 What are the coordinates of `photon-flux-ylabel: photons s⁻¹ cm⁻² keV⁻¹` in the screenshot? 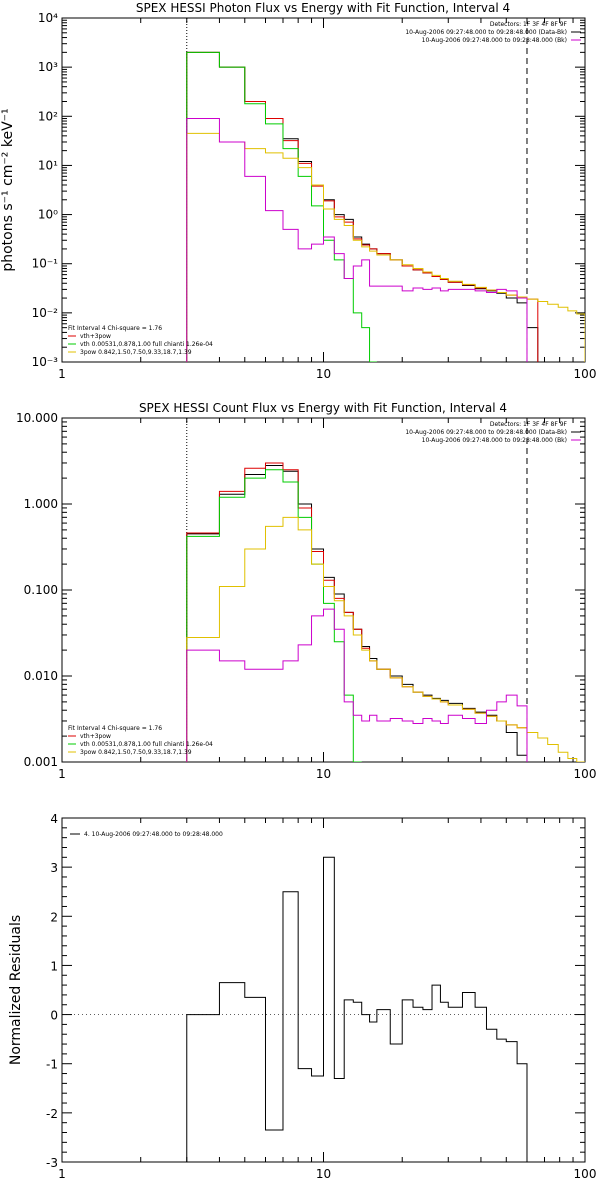 It's located at (8, 189).